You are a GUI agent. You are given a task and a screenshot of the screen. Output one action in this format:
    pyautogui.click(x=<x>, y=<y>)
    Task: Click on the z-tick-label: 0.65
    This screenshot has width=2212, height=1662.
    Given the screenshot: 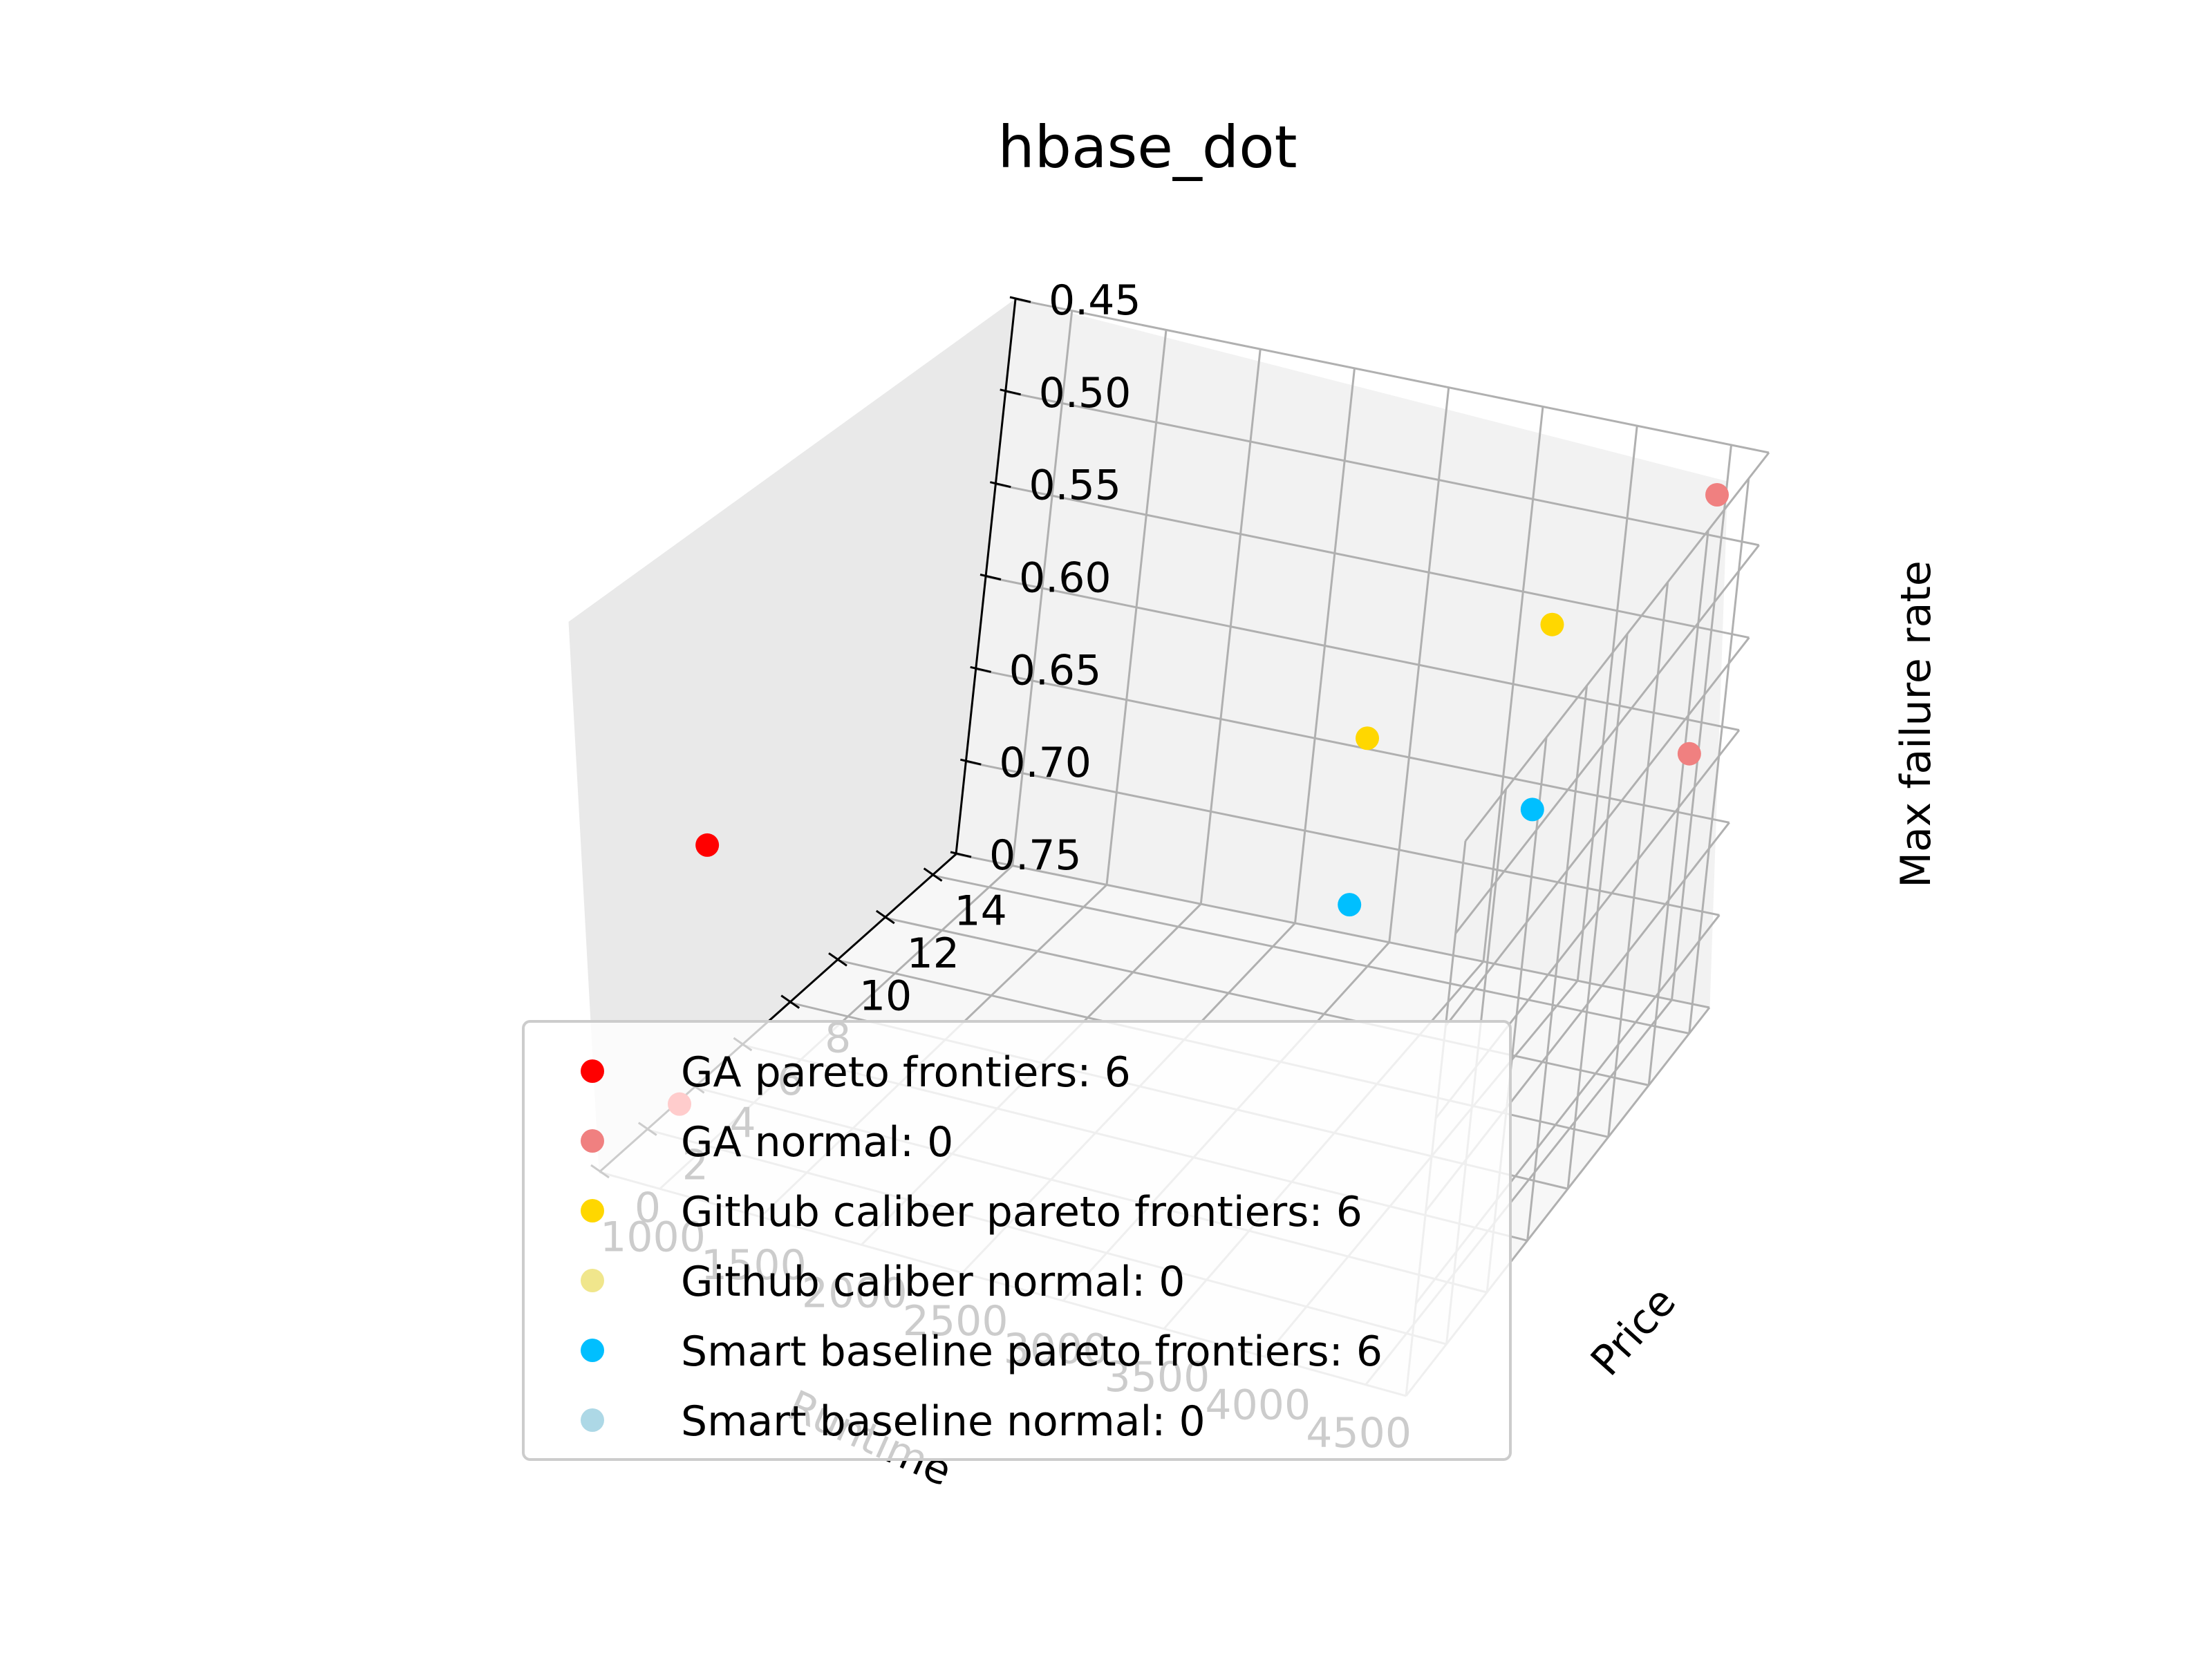 What is the action you would take?
    pyautogui.click(x=1056, y=670)
    